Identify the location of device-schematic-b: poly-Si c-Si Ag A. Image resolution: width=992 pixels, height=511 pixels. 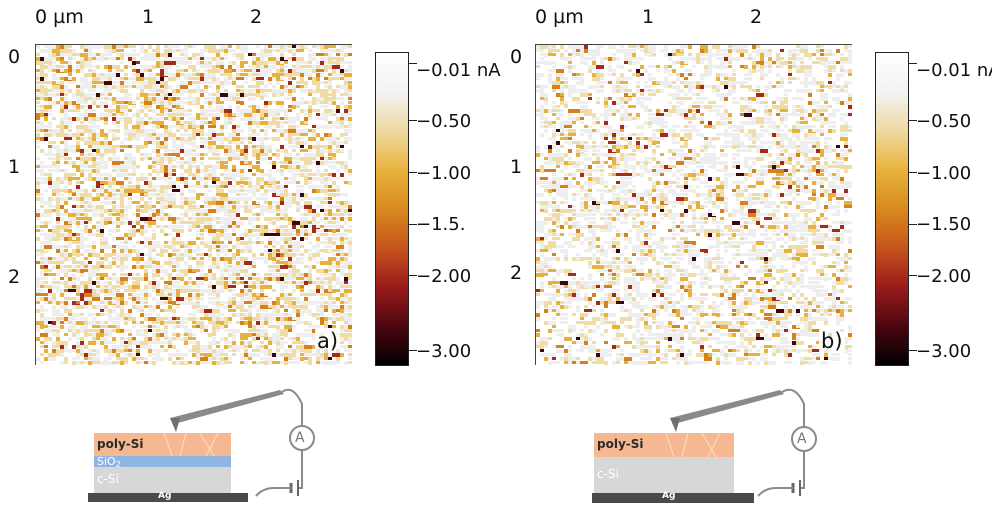
(705, 446).